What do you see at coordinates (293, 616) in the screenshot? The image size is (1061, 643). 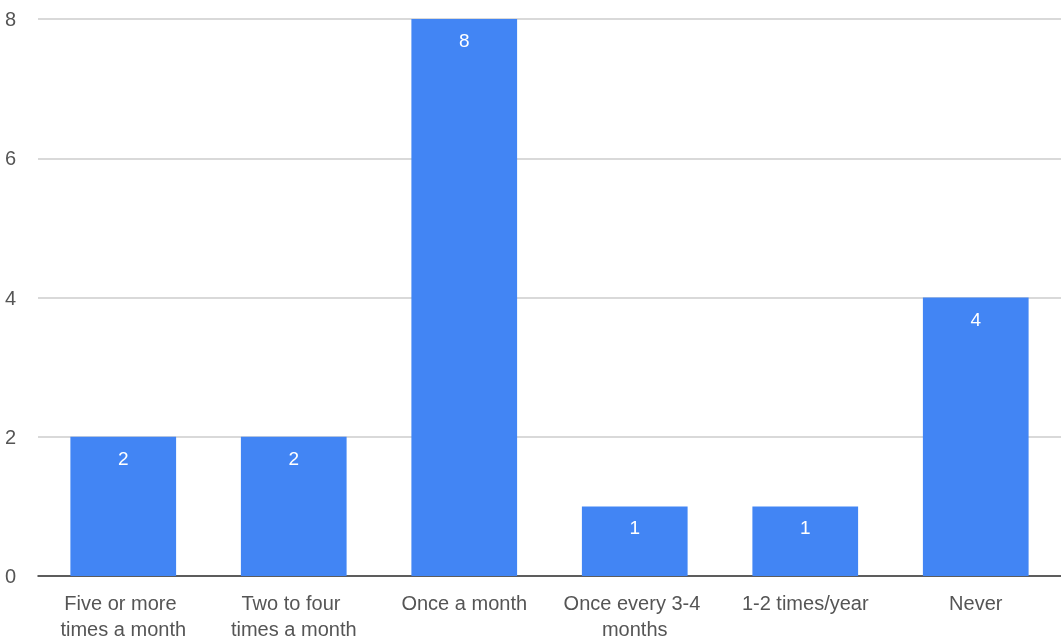 I see `x-tick-label: Two to four times a month` at bounding box center [293, 616].